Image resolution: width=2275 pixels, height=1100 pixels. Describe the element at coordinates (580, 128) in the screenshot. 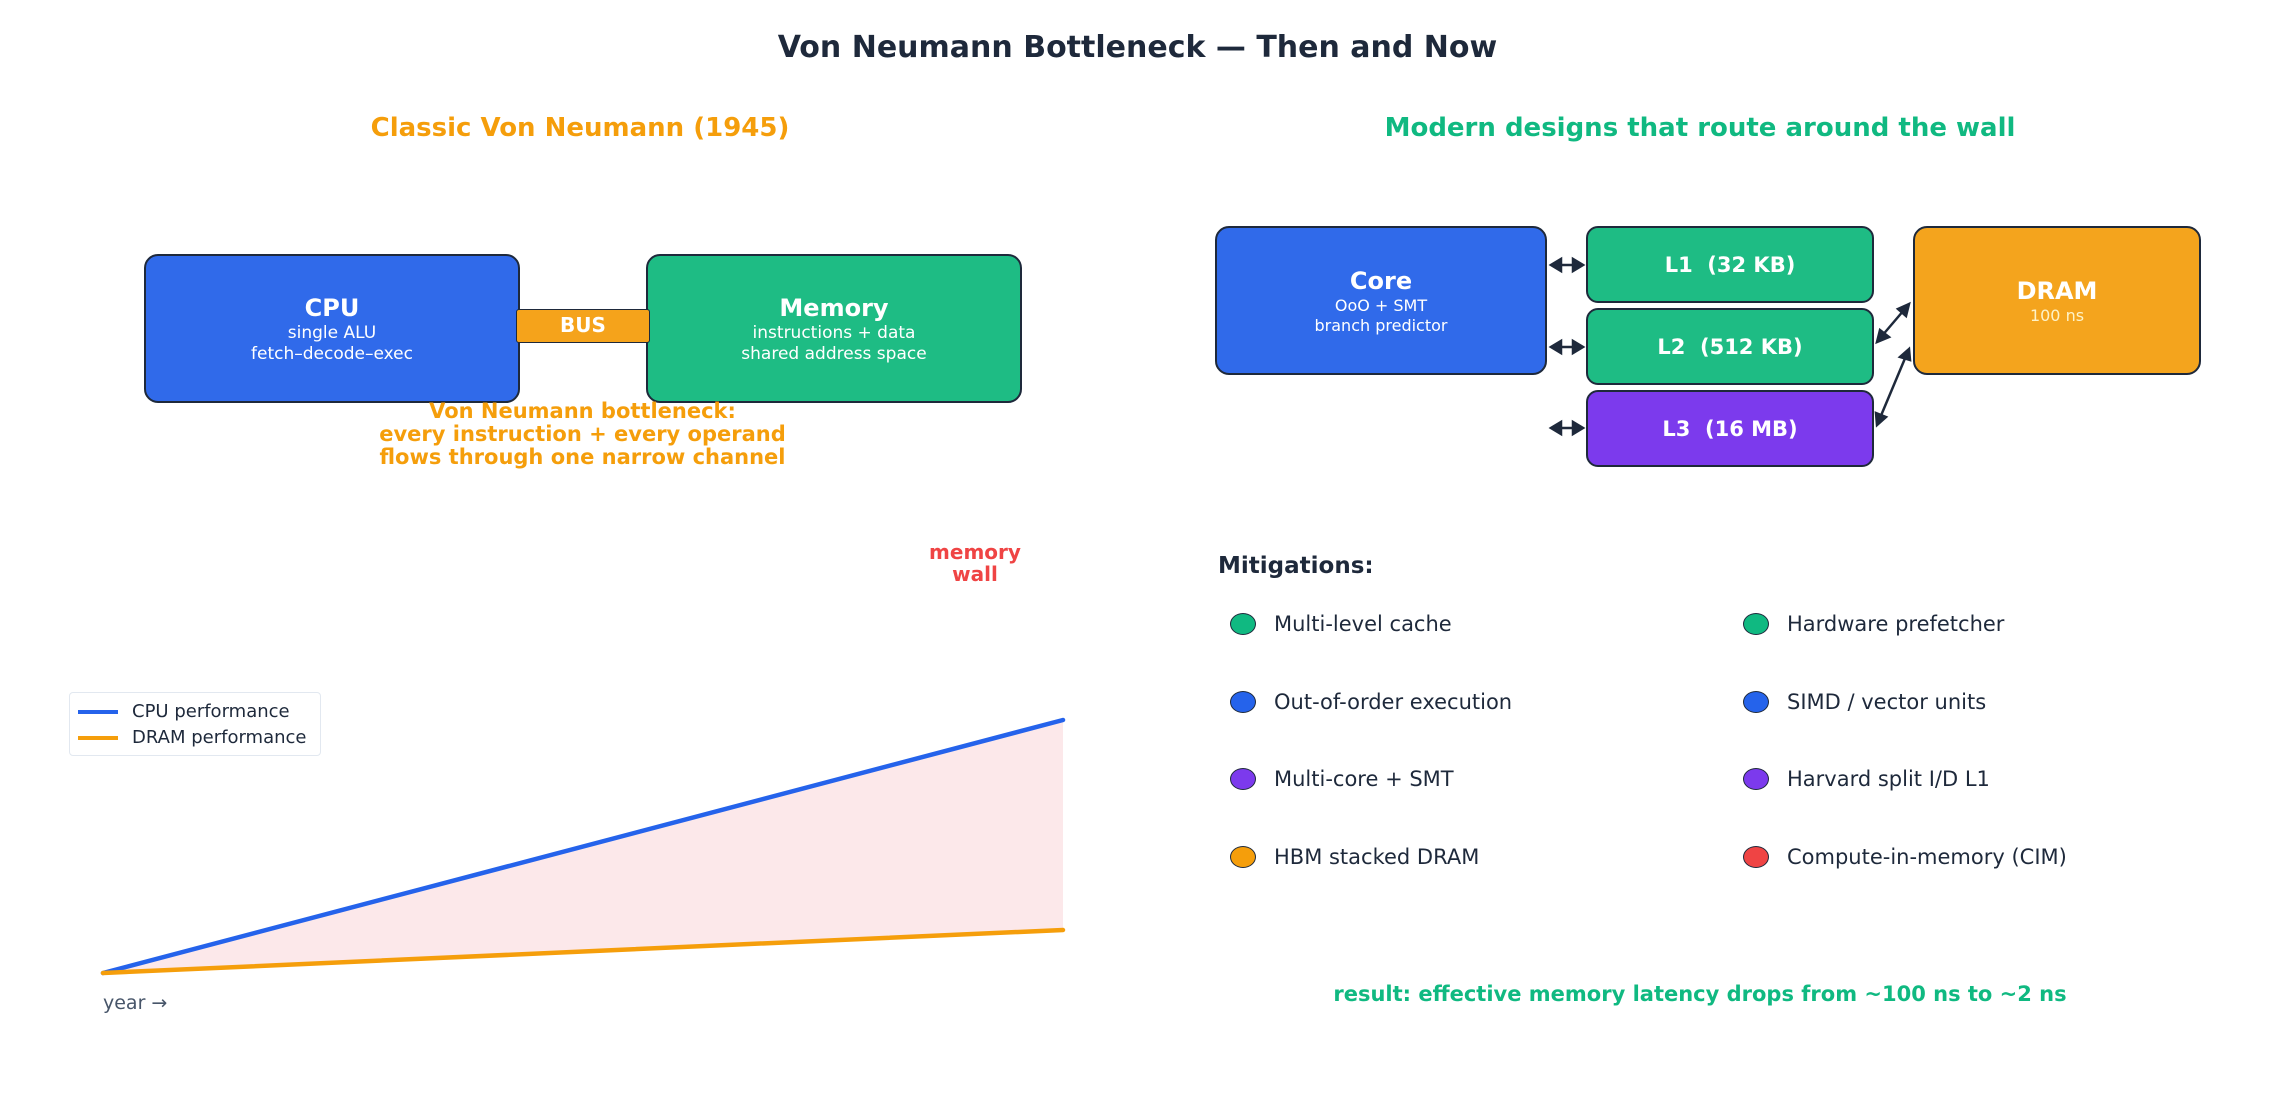

I see `left-panel-title: Classic Von Neumann (1945)` at that location.